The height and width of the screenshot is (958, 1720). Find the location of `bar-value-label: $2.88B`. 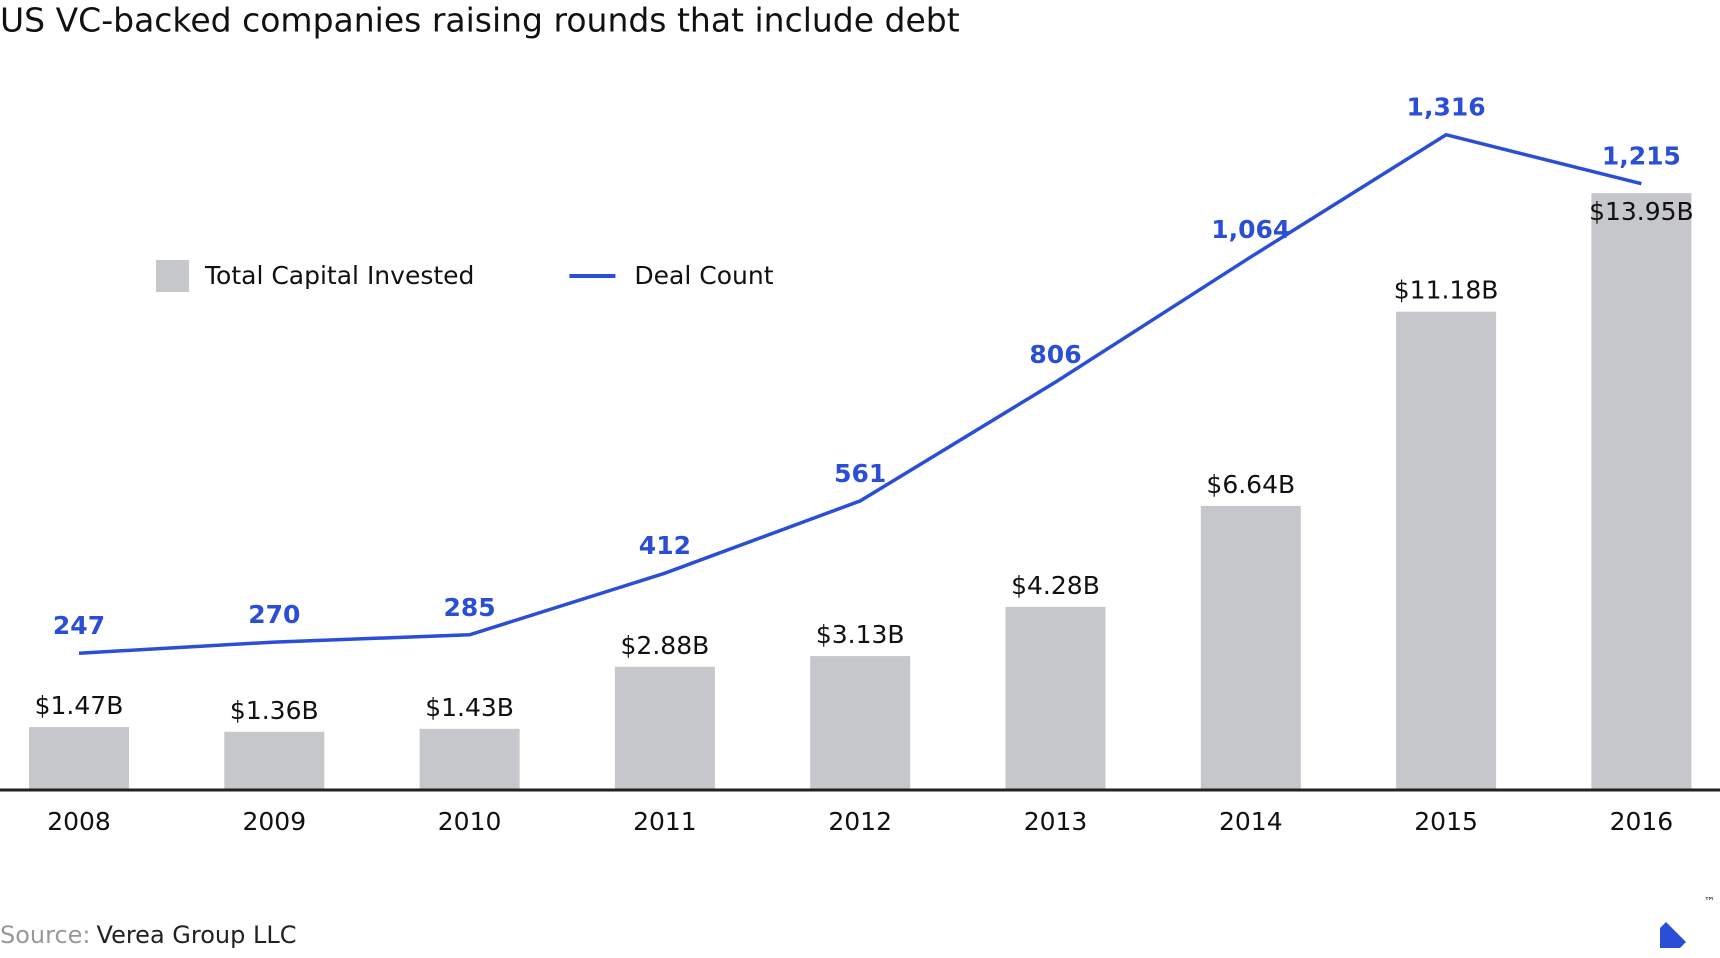

bar-value-label: $2.88B is located at coordinates (665, 645).